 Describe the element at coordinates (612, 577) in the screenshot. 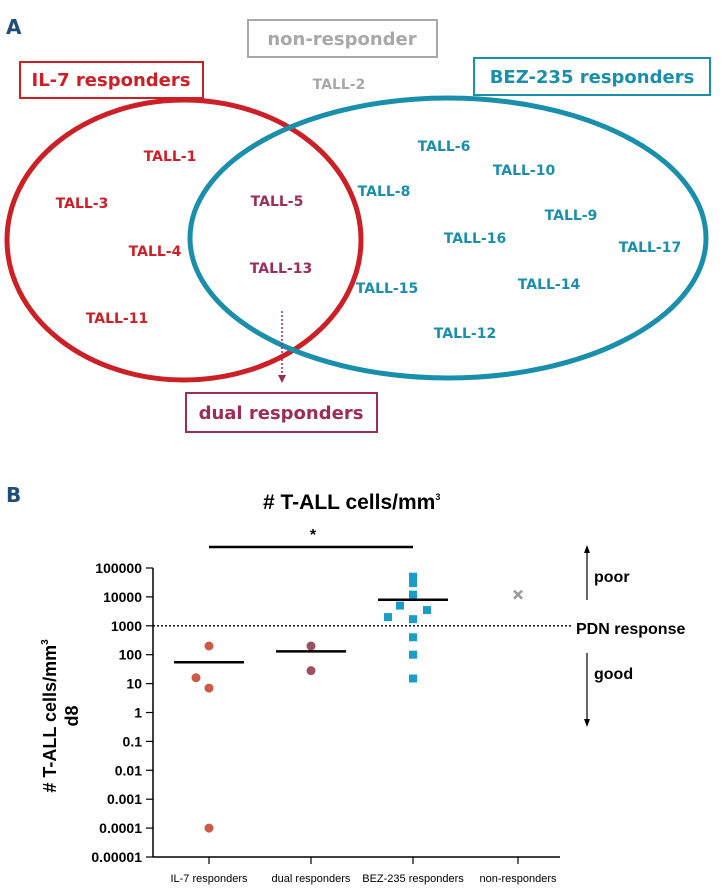

I see `poor-label: poor` at that location.